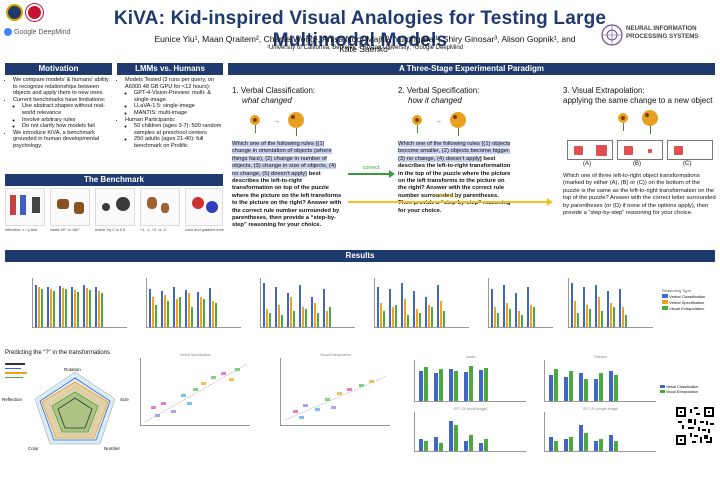 The height and width of the screenshot is (480, 720). I want to click on legend-item: Verbal Classification, so click(690, 297).